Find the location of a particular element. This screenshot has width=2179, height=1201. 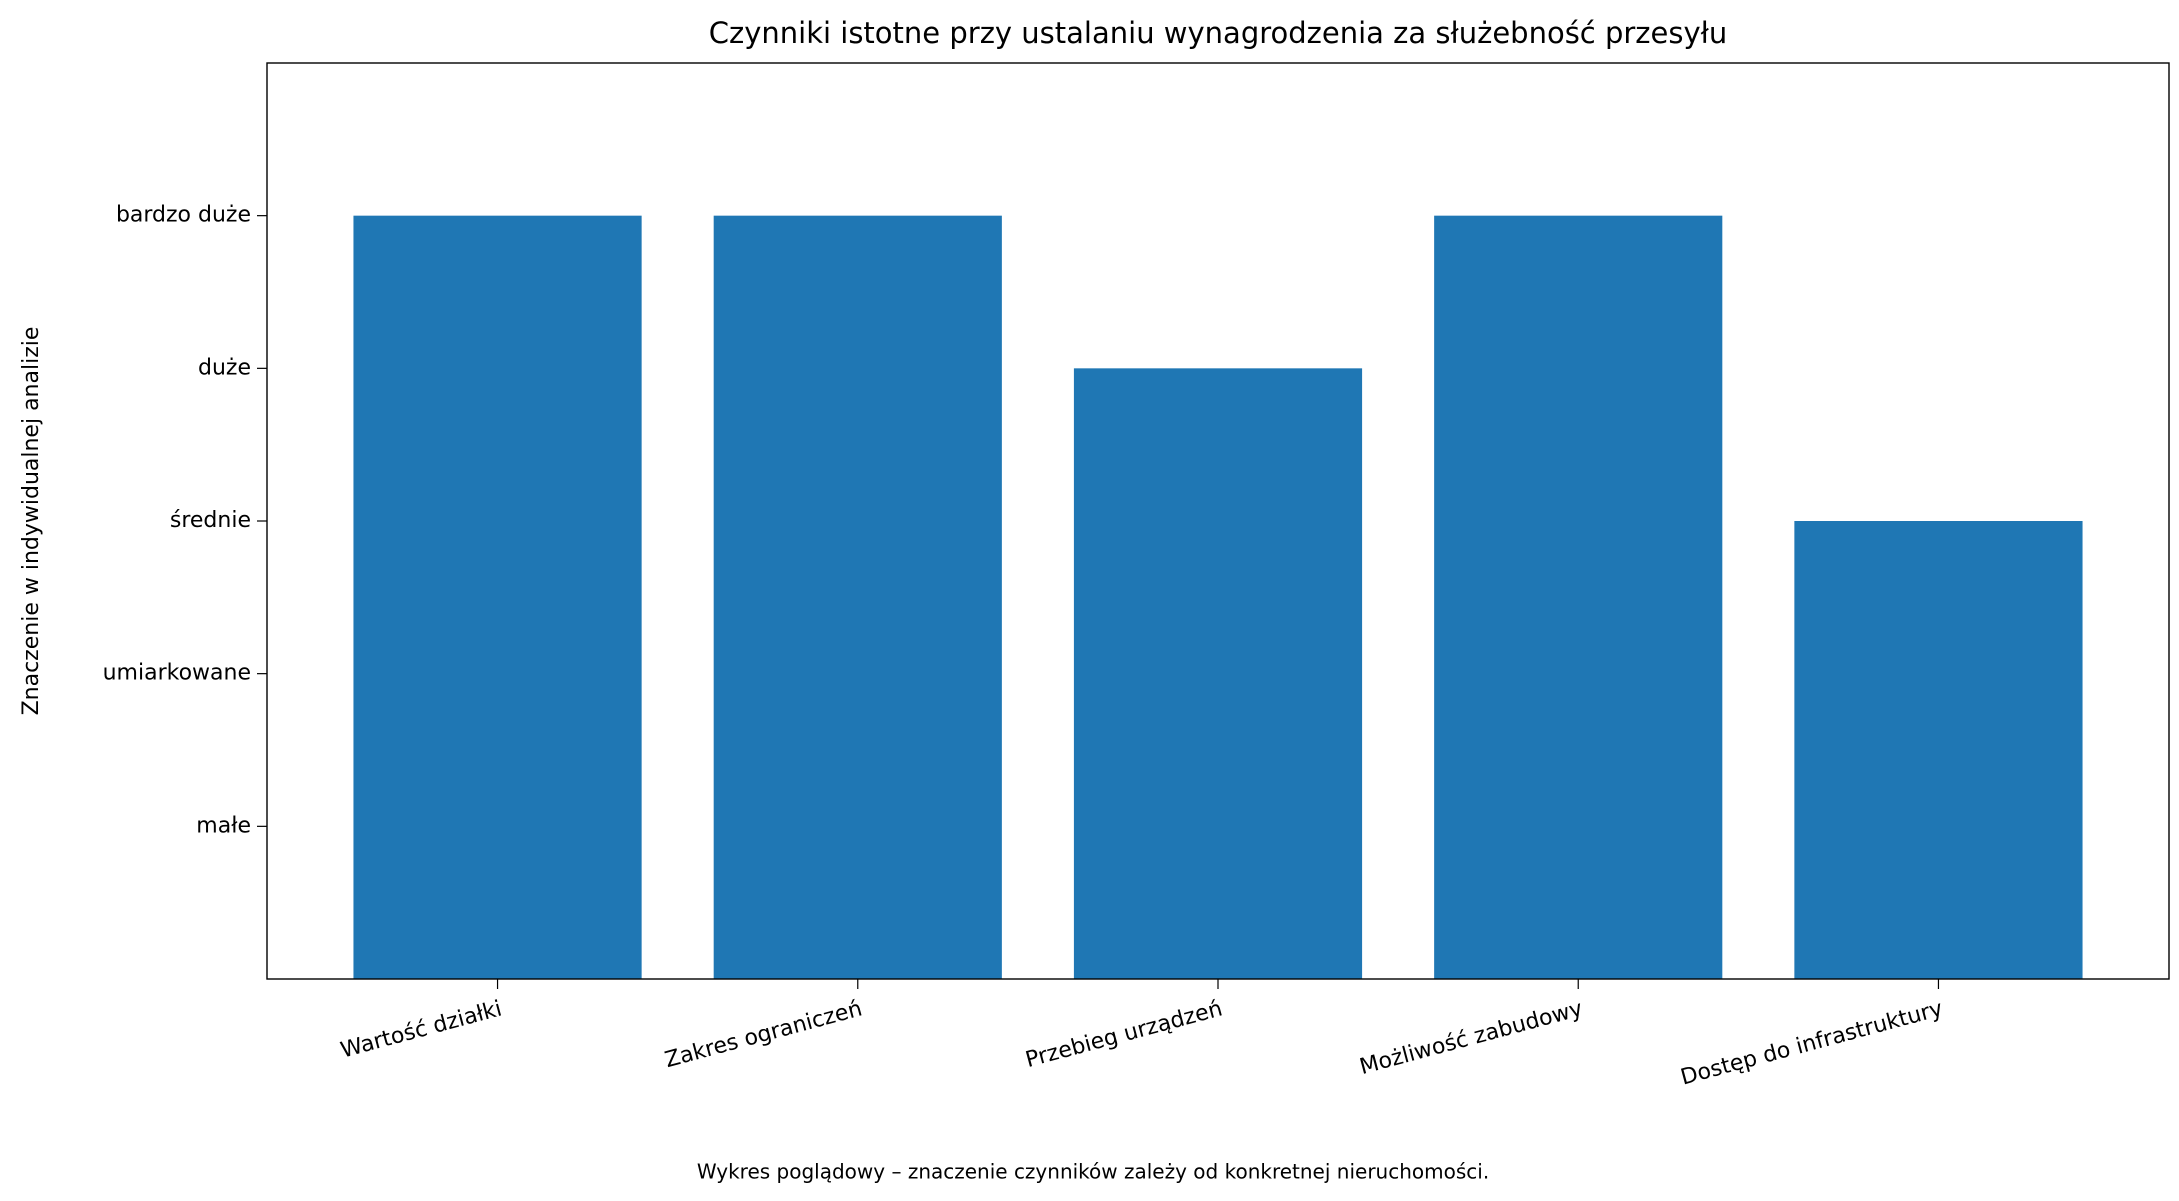

y-tick-label: małe is located at coordinates (223, 825).